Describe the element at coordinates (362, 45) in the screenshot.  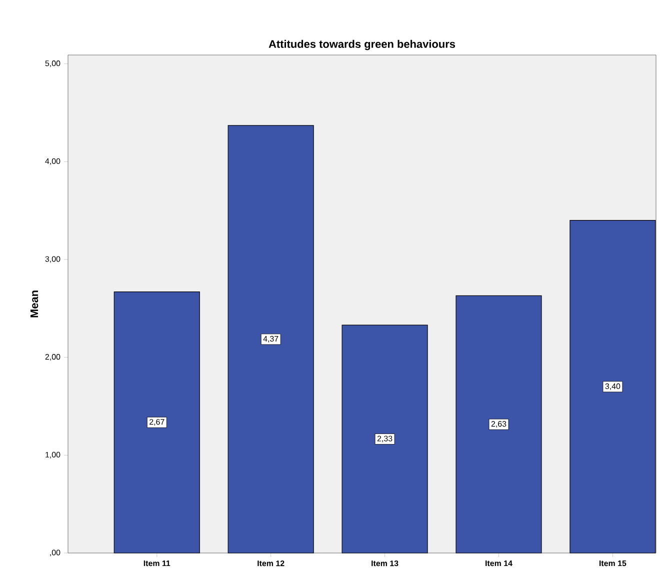
I see `chart-title: Attitudes towards green behaviours` at that location.